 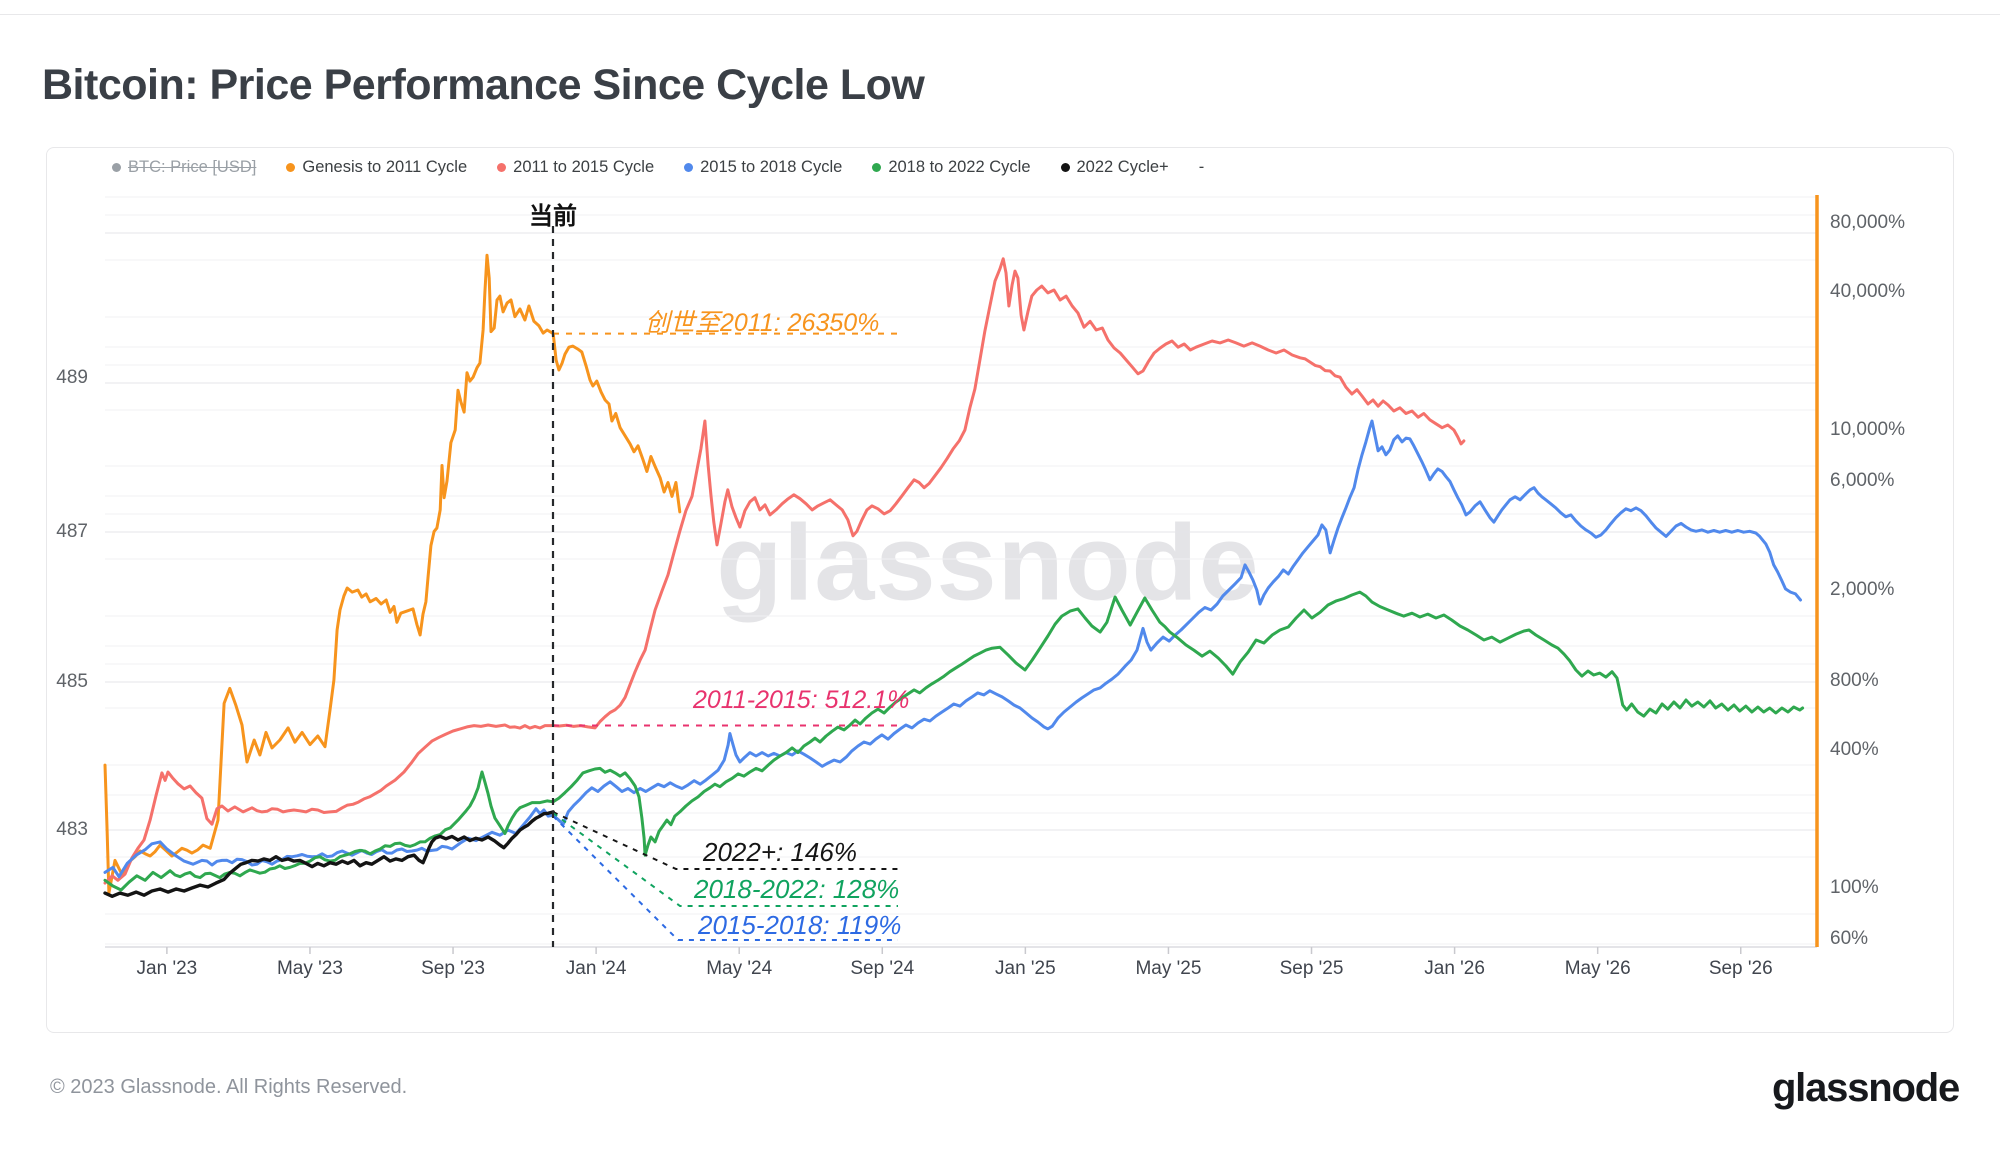 I want to click on y-right-tick-label: 40,000%, so click(x=1868, y=292).